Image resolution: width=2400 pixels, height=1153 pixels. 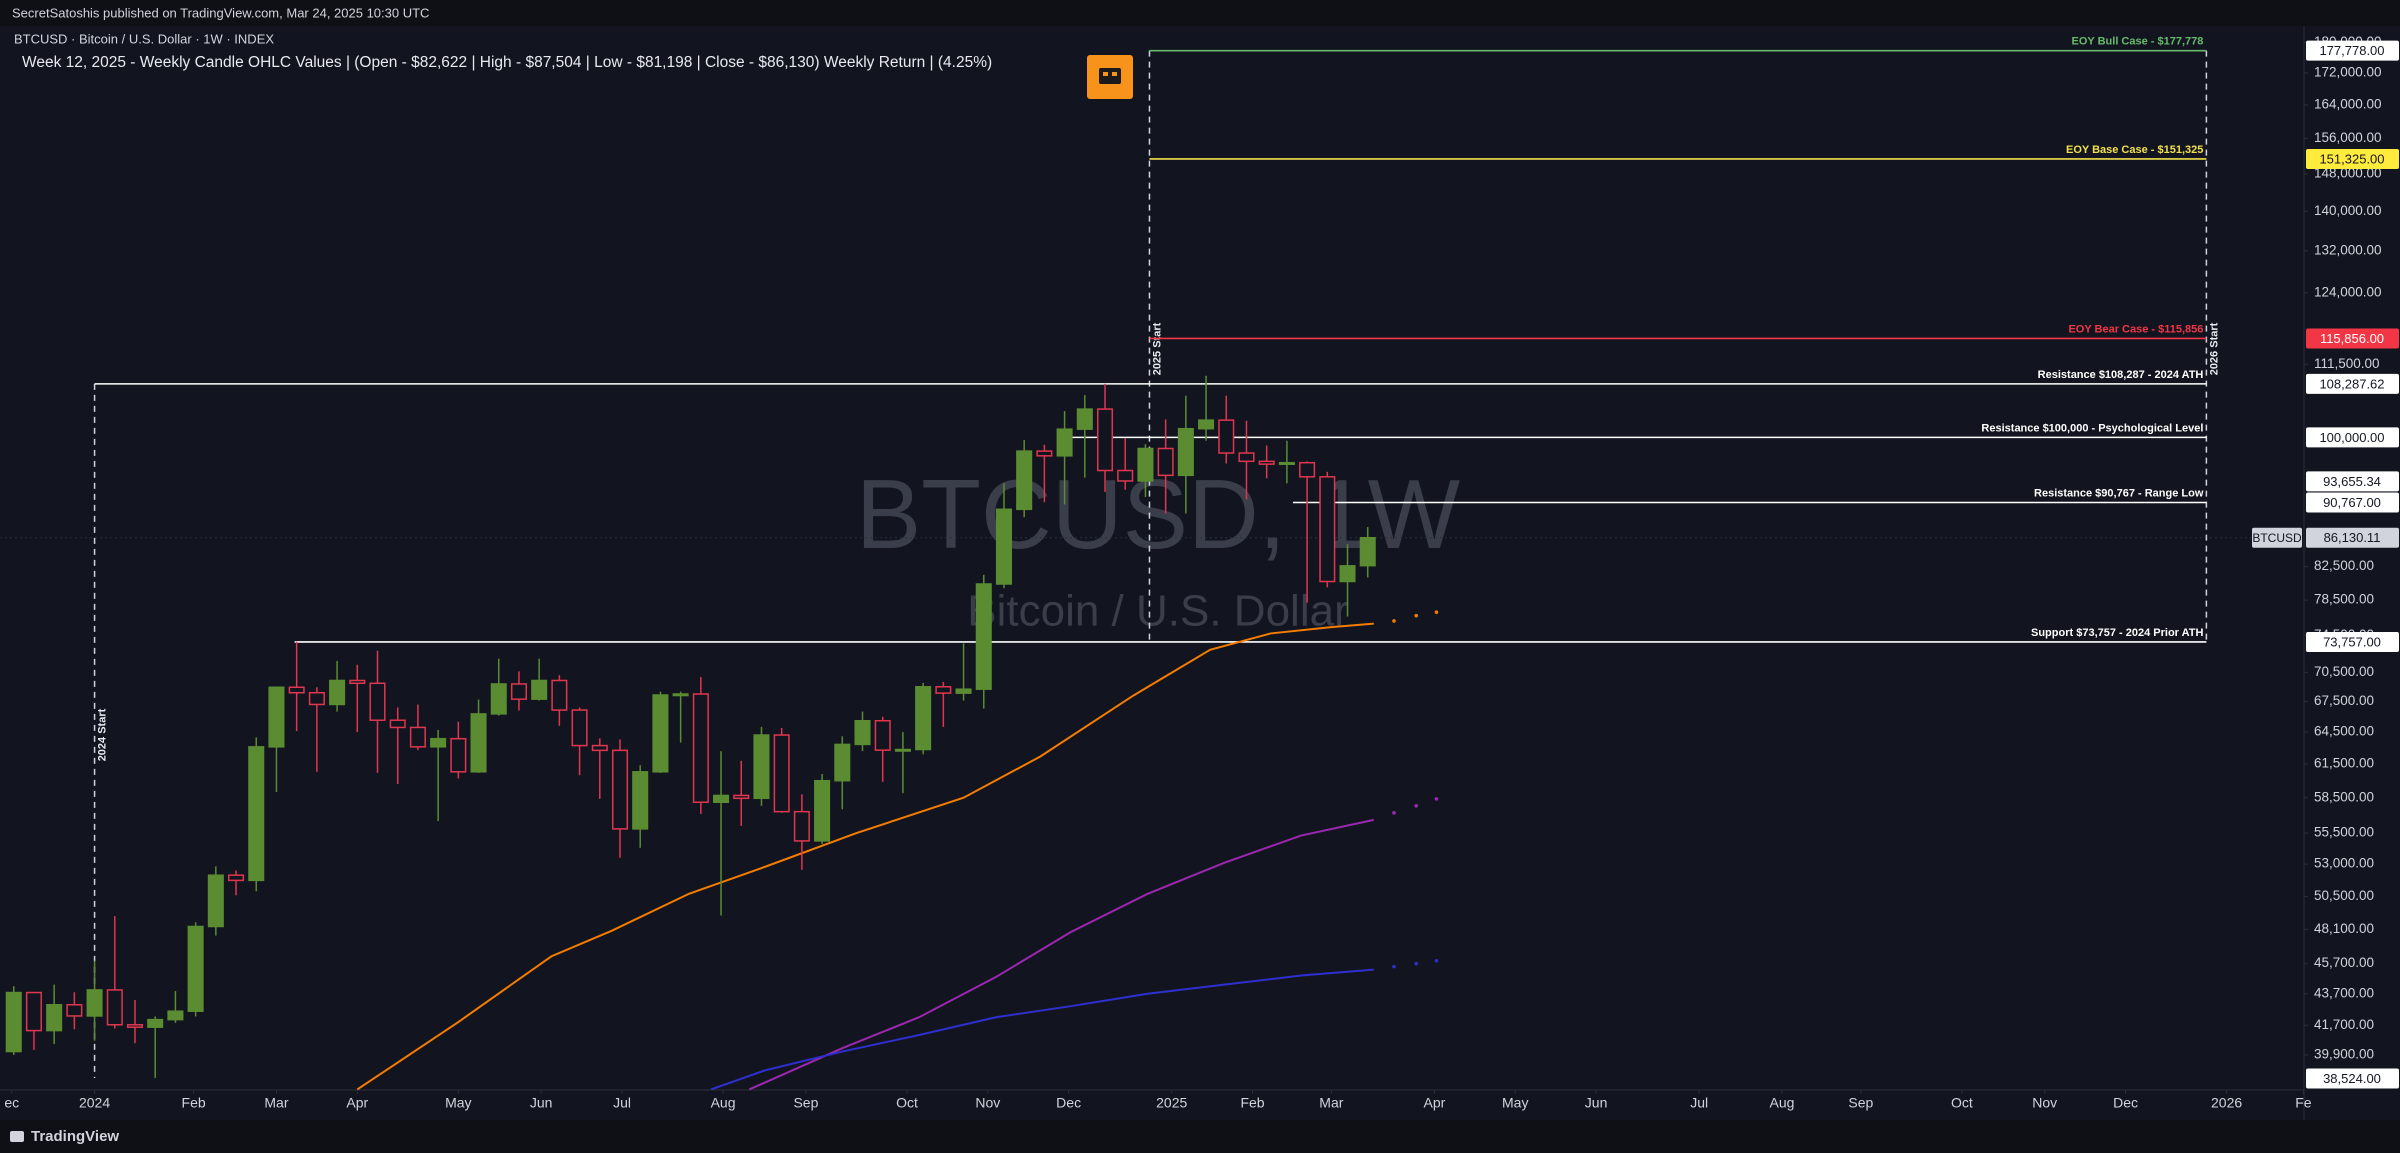 What do you see at coordinates (2344, 895) in the screenshot?
I see `y-tick-label: 50,500.00` at bounding box center [2344, 895].